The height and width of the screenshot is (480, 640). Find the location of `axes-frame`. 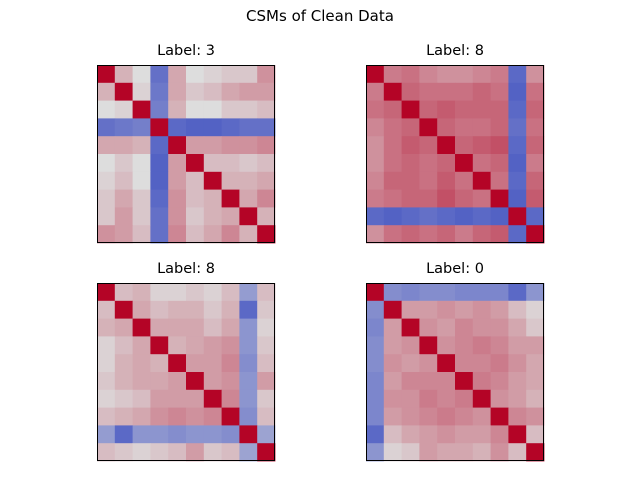

axes-frame is located at coordinates (455, 154).